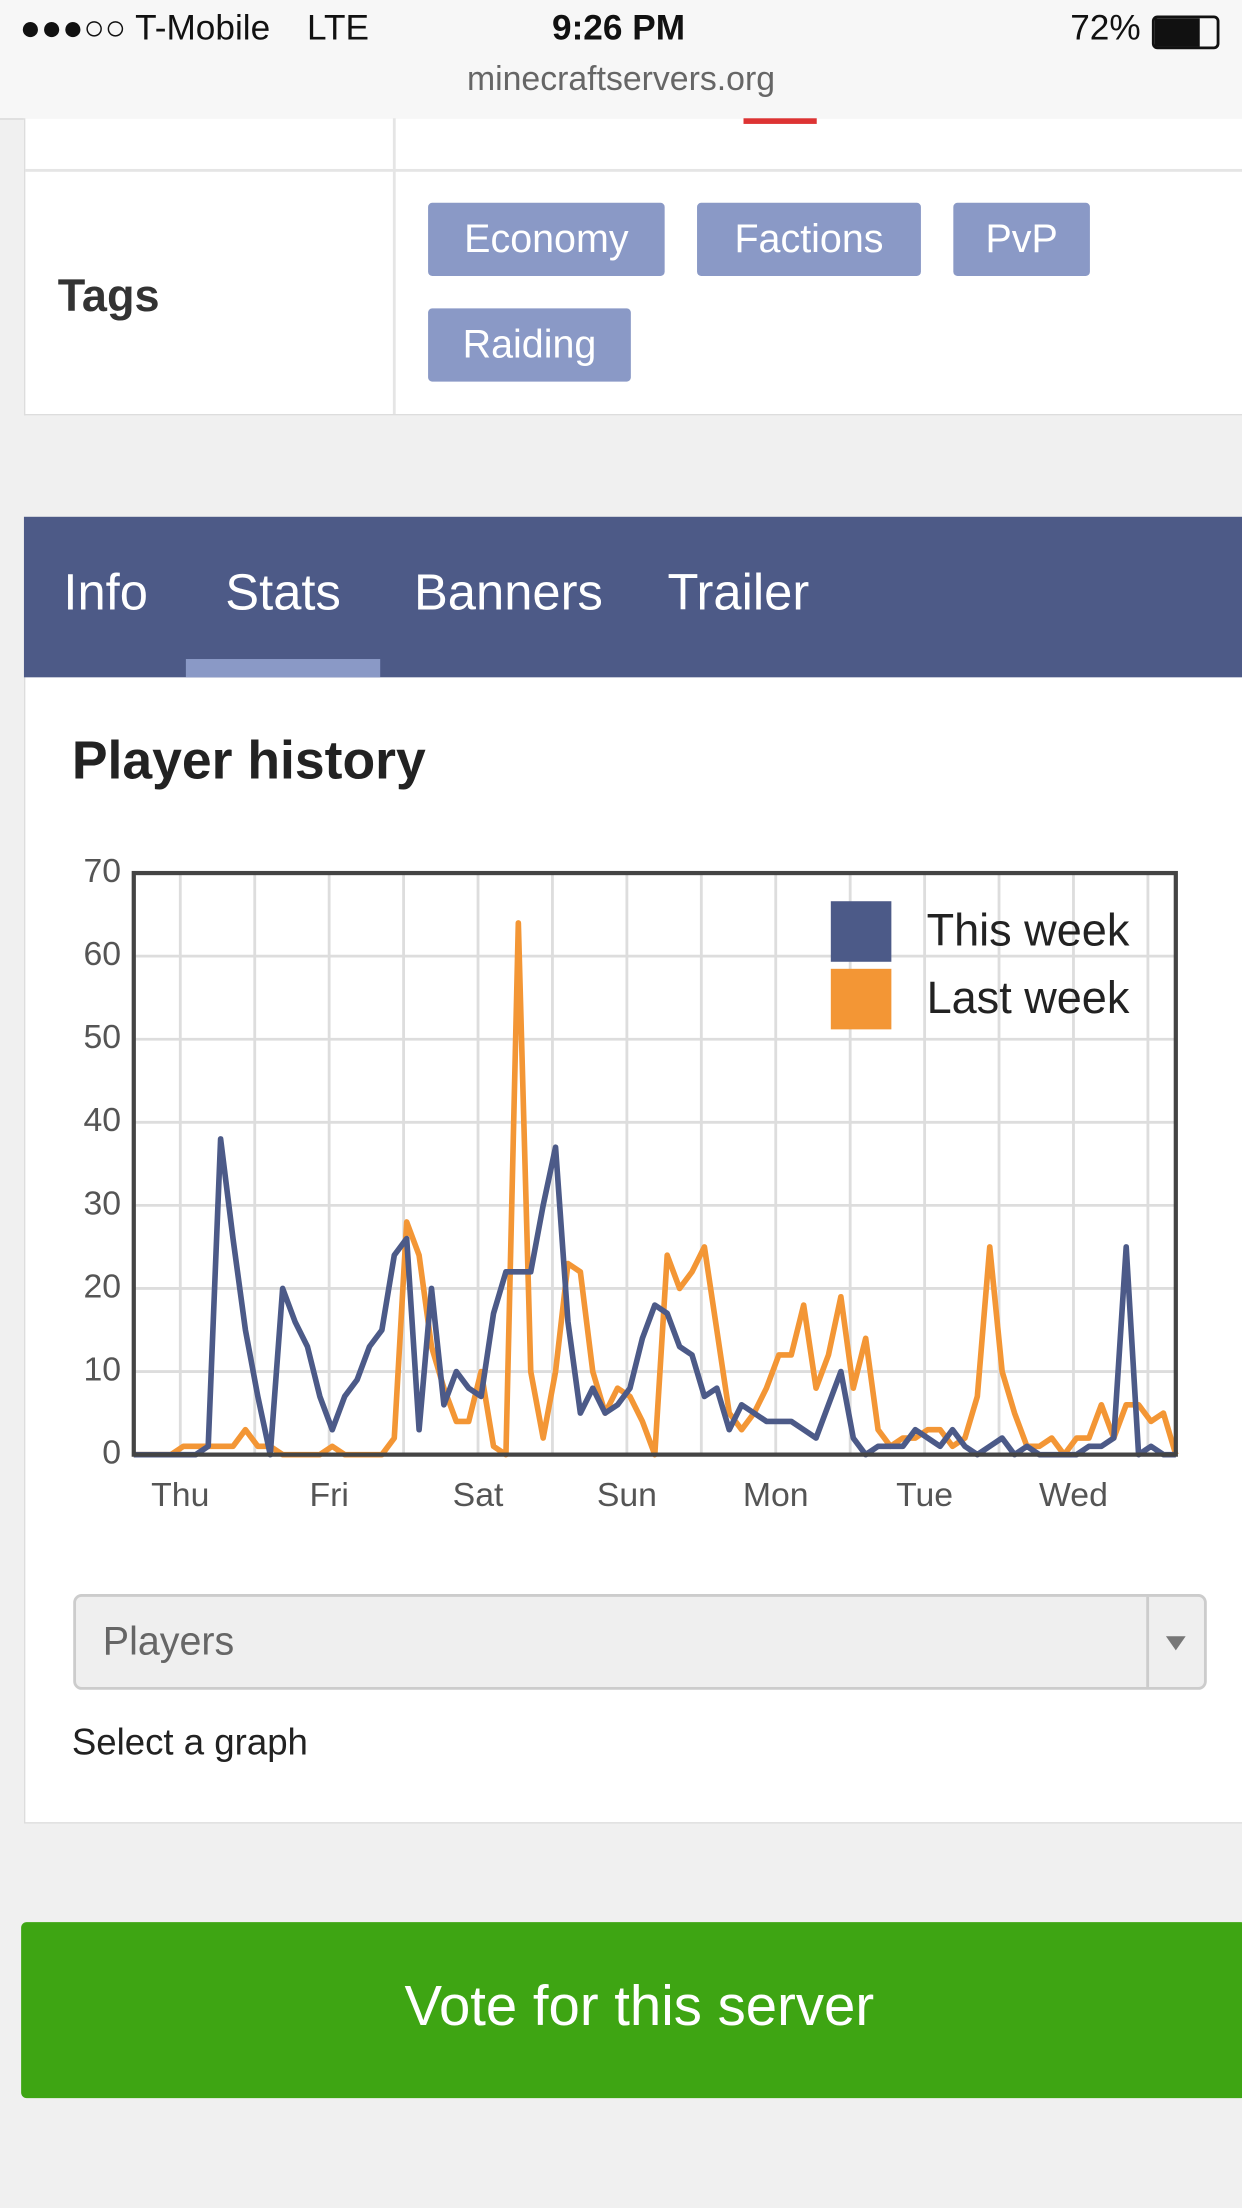 This screenshot has width=1242, height=2208. Describe the element at coordinates (248, 762) in the screenshot. I see `section-title: Player history` at that location.